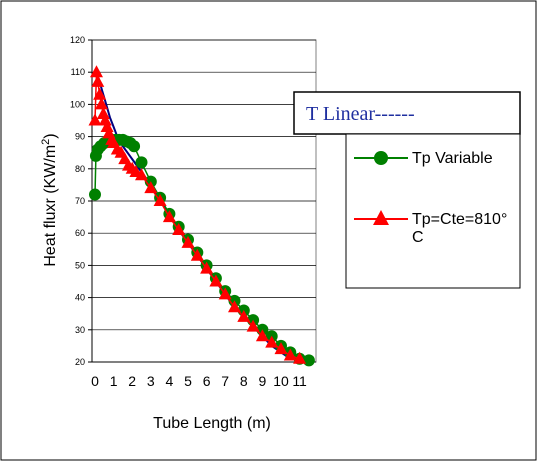  I want to click on x-tick-label-8: 8, so click(244, 381).